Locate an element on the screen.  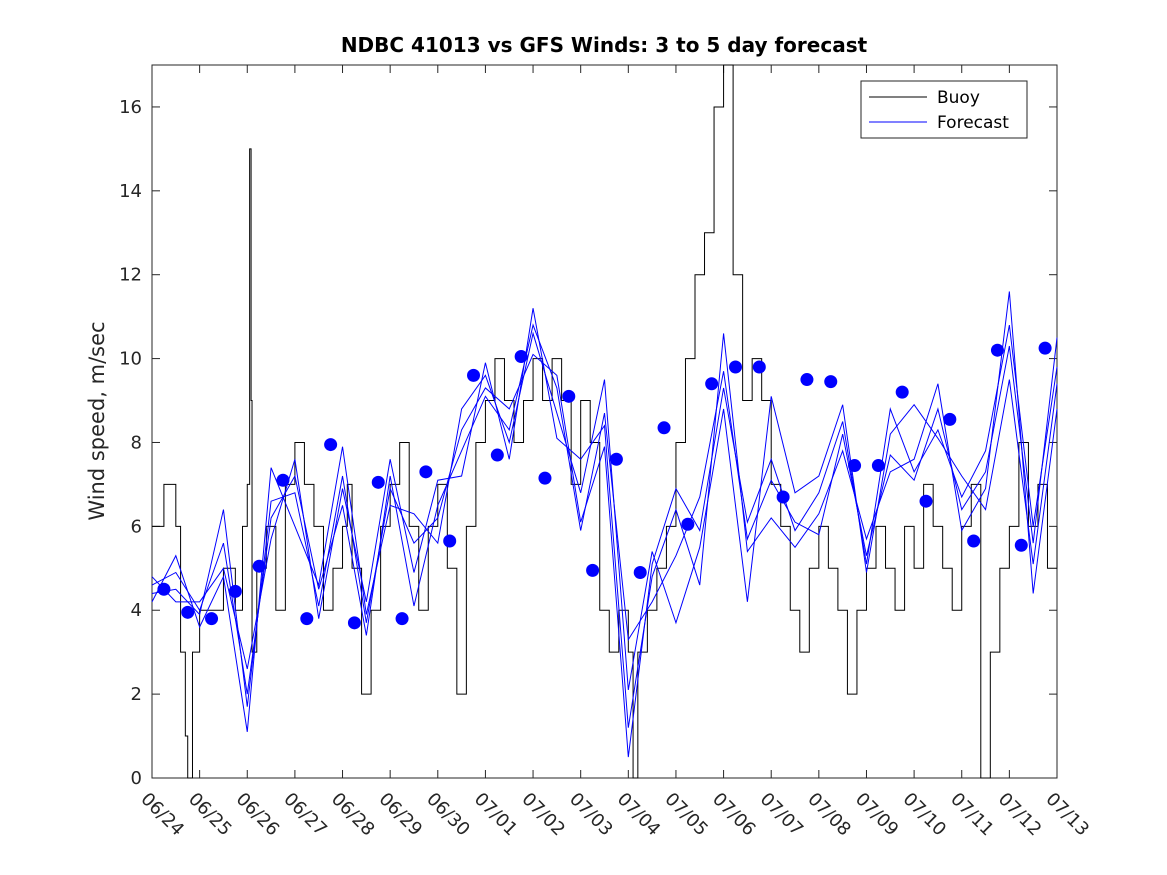
legend-forecast-label: Forecast is located at coordinates (973, 123).